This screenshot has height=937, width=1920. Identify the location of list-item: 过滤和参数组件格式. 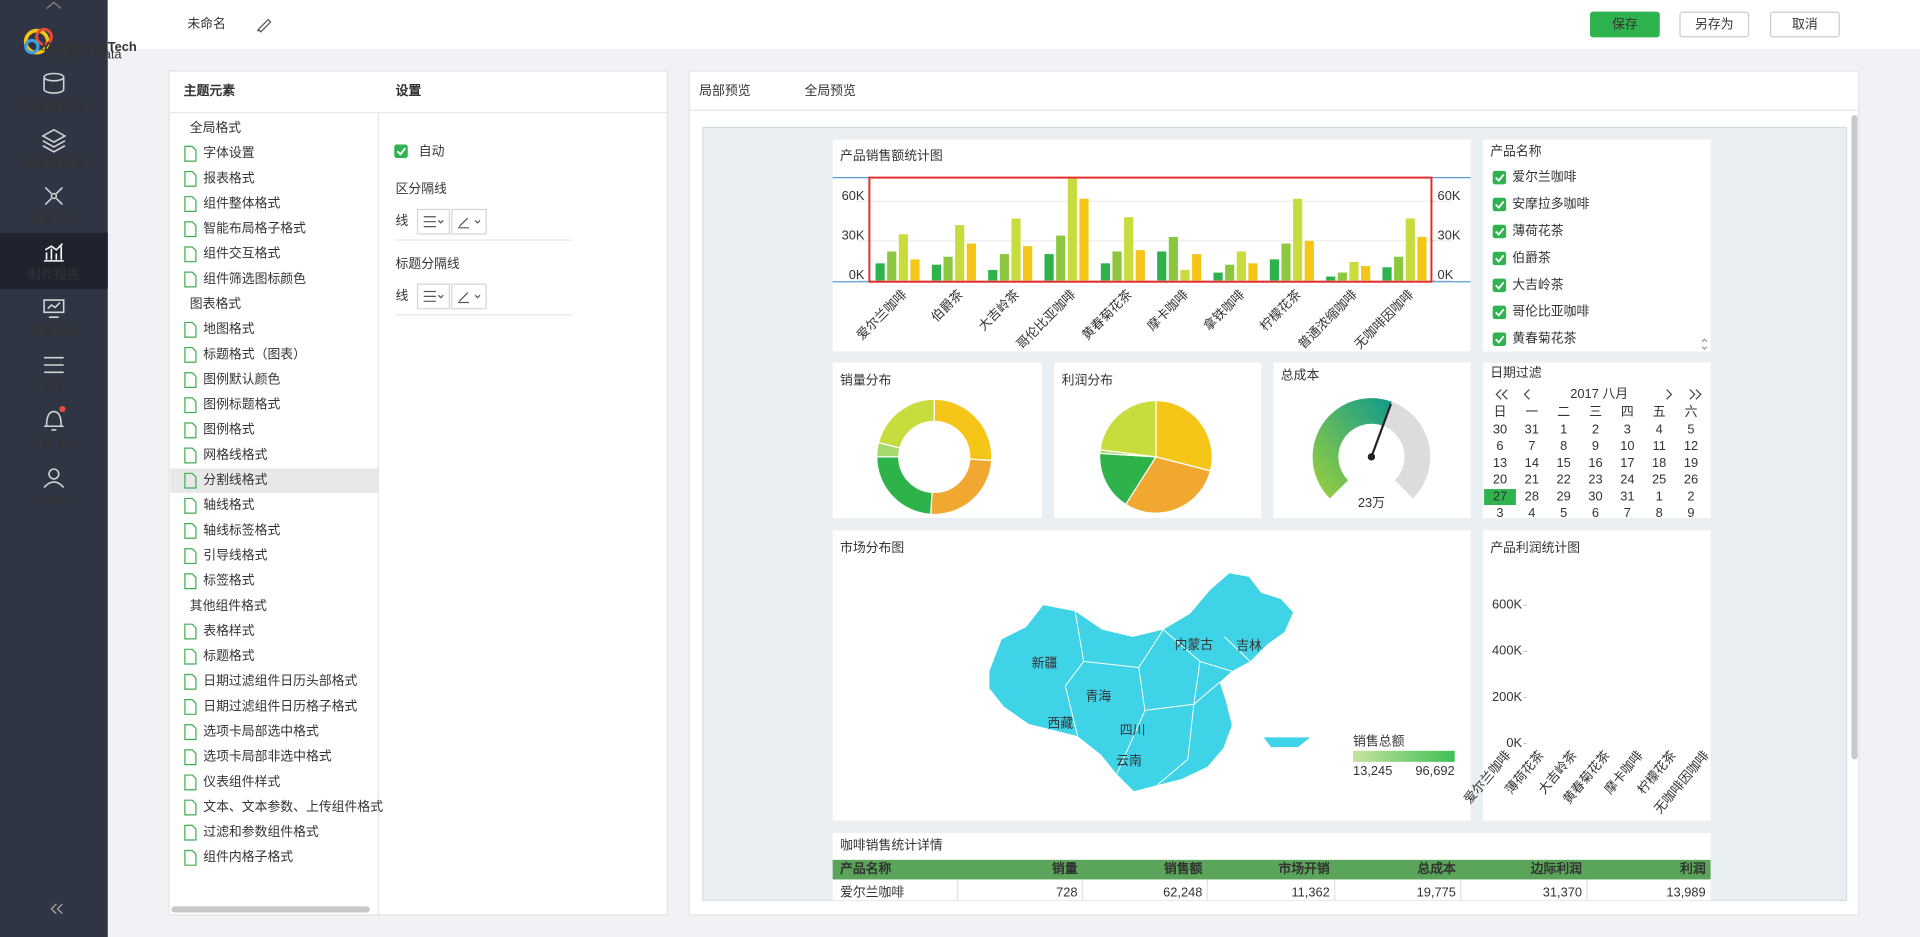
(261, 831).